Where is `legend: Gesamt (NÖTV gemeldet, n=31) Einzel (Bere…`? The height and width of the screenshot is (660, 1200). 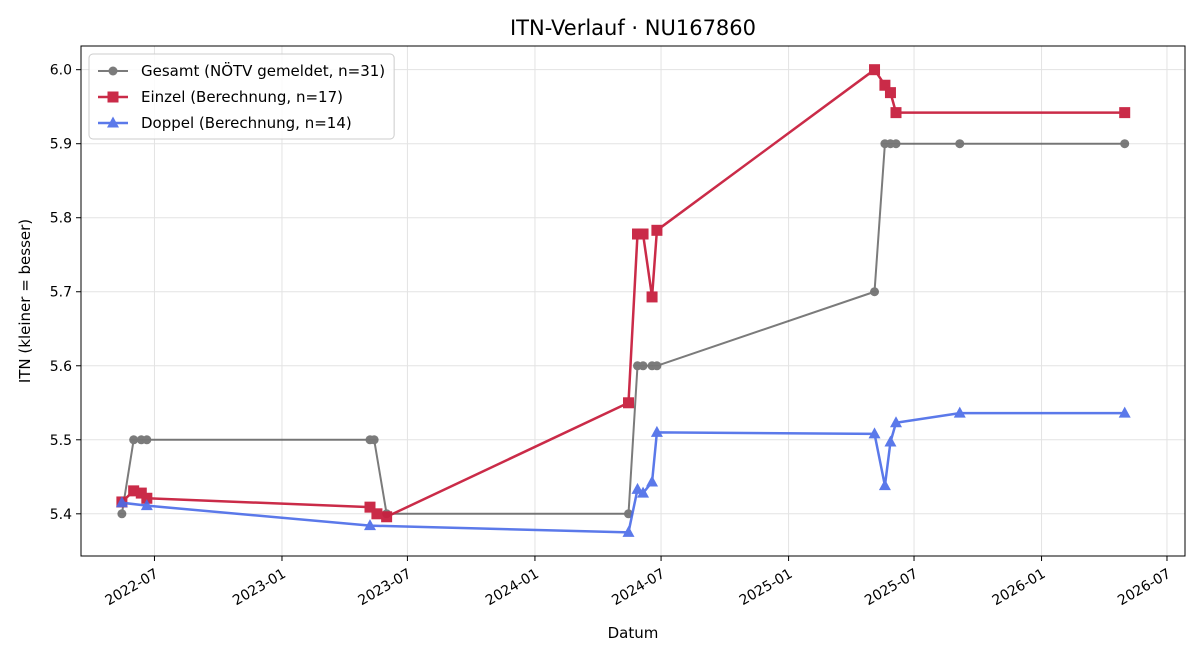
legend: Gesamt (NÖTV gemeldet, n=31) Einzel (Bere… is located at coordinates (241, 96).